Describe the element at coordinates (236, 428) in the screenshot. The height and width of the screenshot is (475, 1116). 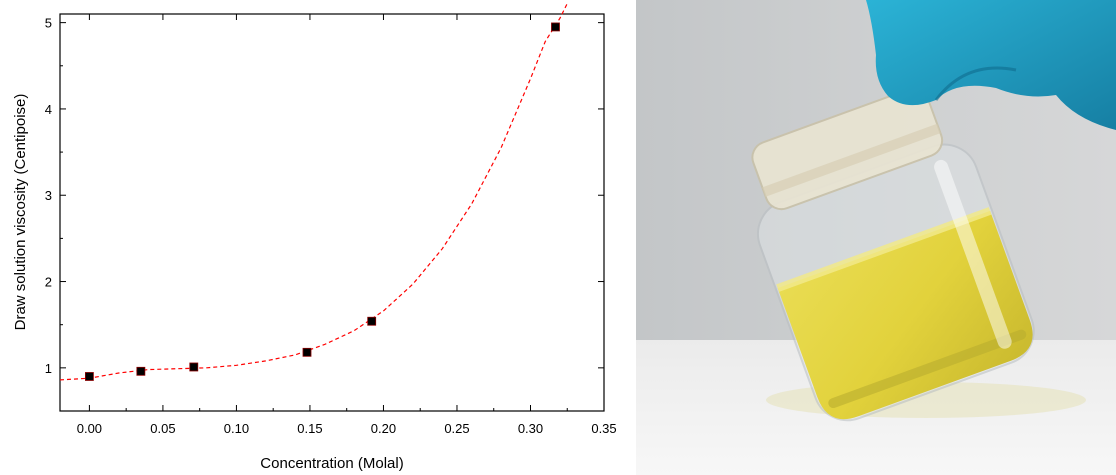
I see `x-tick-label: 0.10` at that location.